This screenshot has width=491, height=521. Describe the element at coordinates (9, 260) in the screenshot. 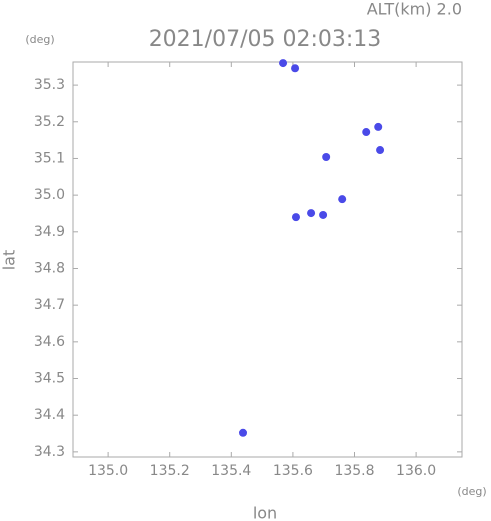

I see `y-axis-label: lat` at that location.